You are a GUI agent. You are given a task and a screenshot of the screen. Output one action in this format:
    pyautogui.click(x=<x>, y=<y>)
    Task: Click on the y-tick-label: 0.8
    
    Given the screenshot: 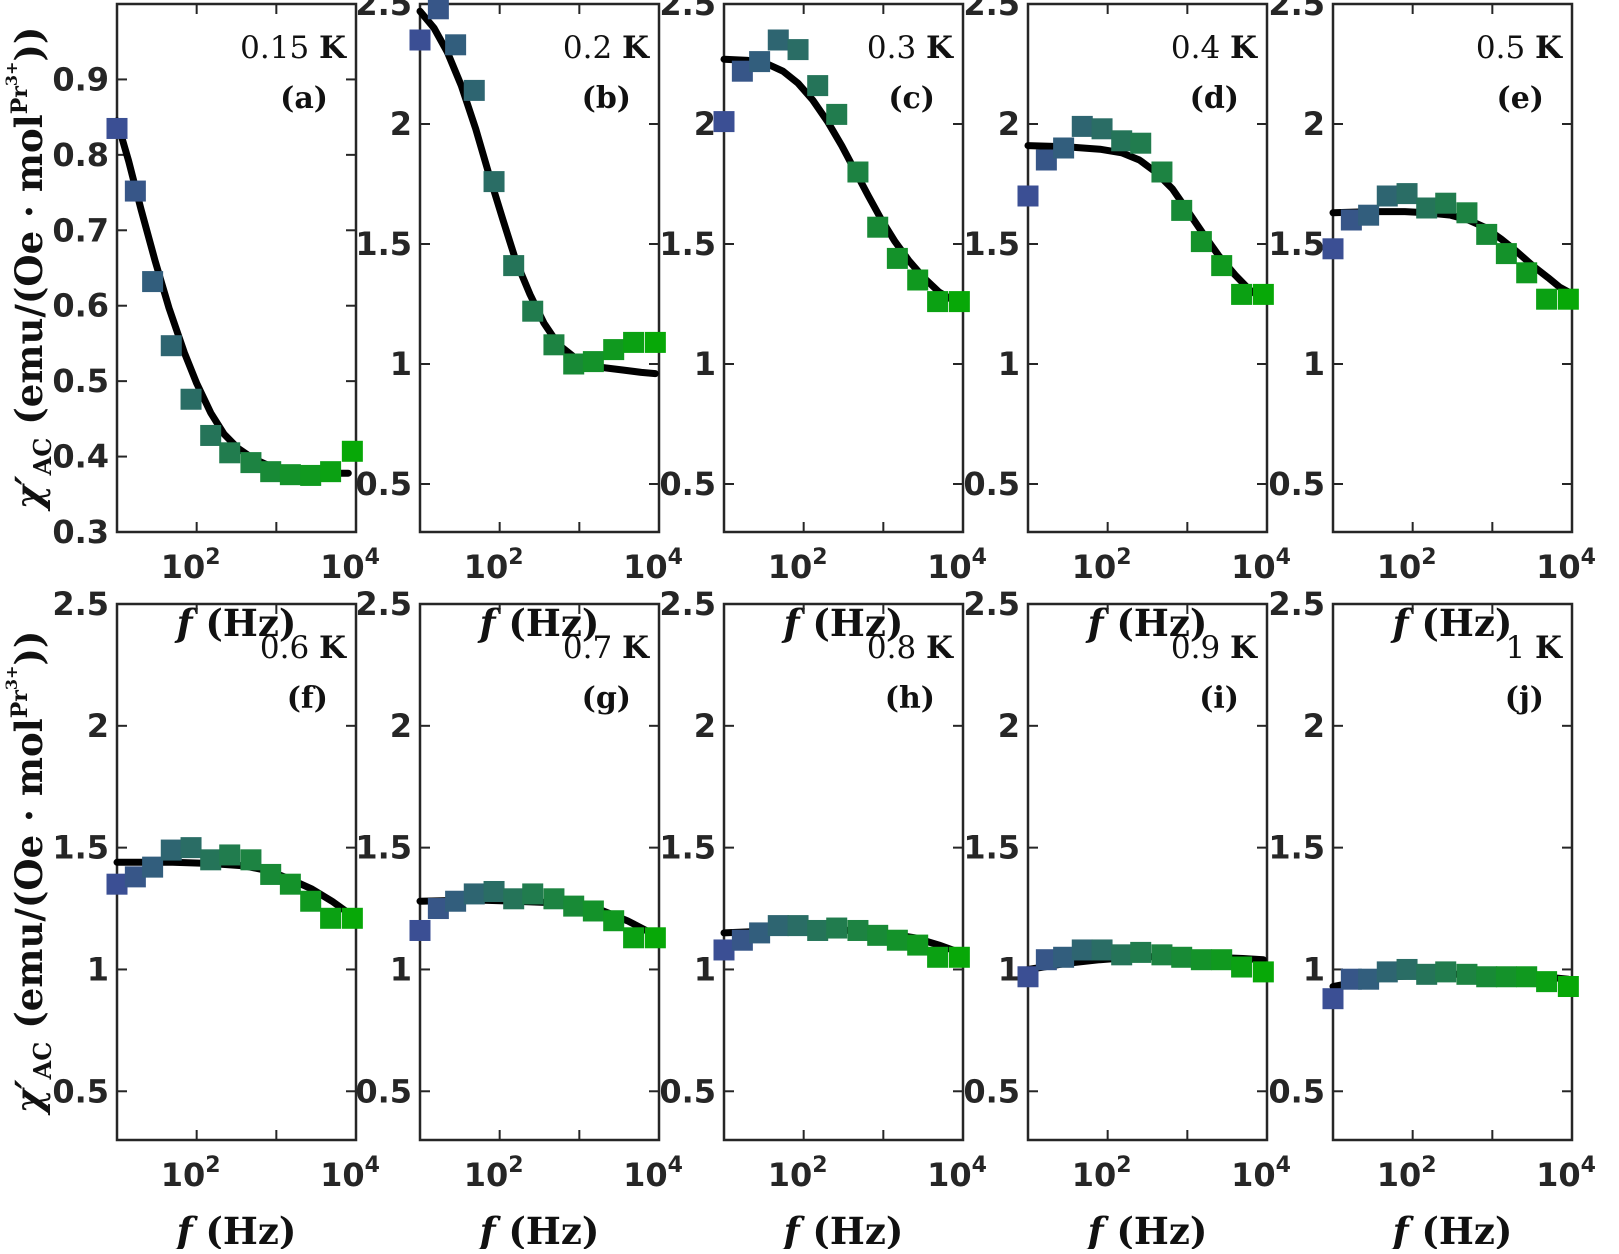 What is the action you would take?
    pyautogui.click(x=80, y=155)
    